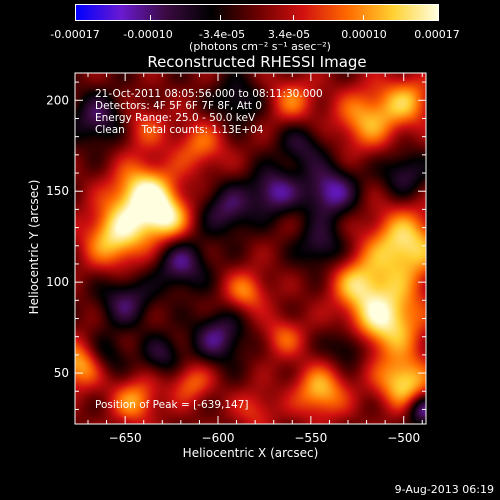 This screenshot has height=500, width=500. Describe the element at coordinates (178, 106) in the screenshot. I see `detectors-annotation: Detectors: 4F 5F 6F 7F 8F, Att 0` at that location.